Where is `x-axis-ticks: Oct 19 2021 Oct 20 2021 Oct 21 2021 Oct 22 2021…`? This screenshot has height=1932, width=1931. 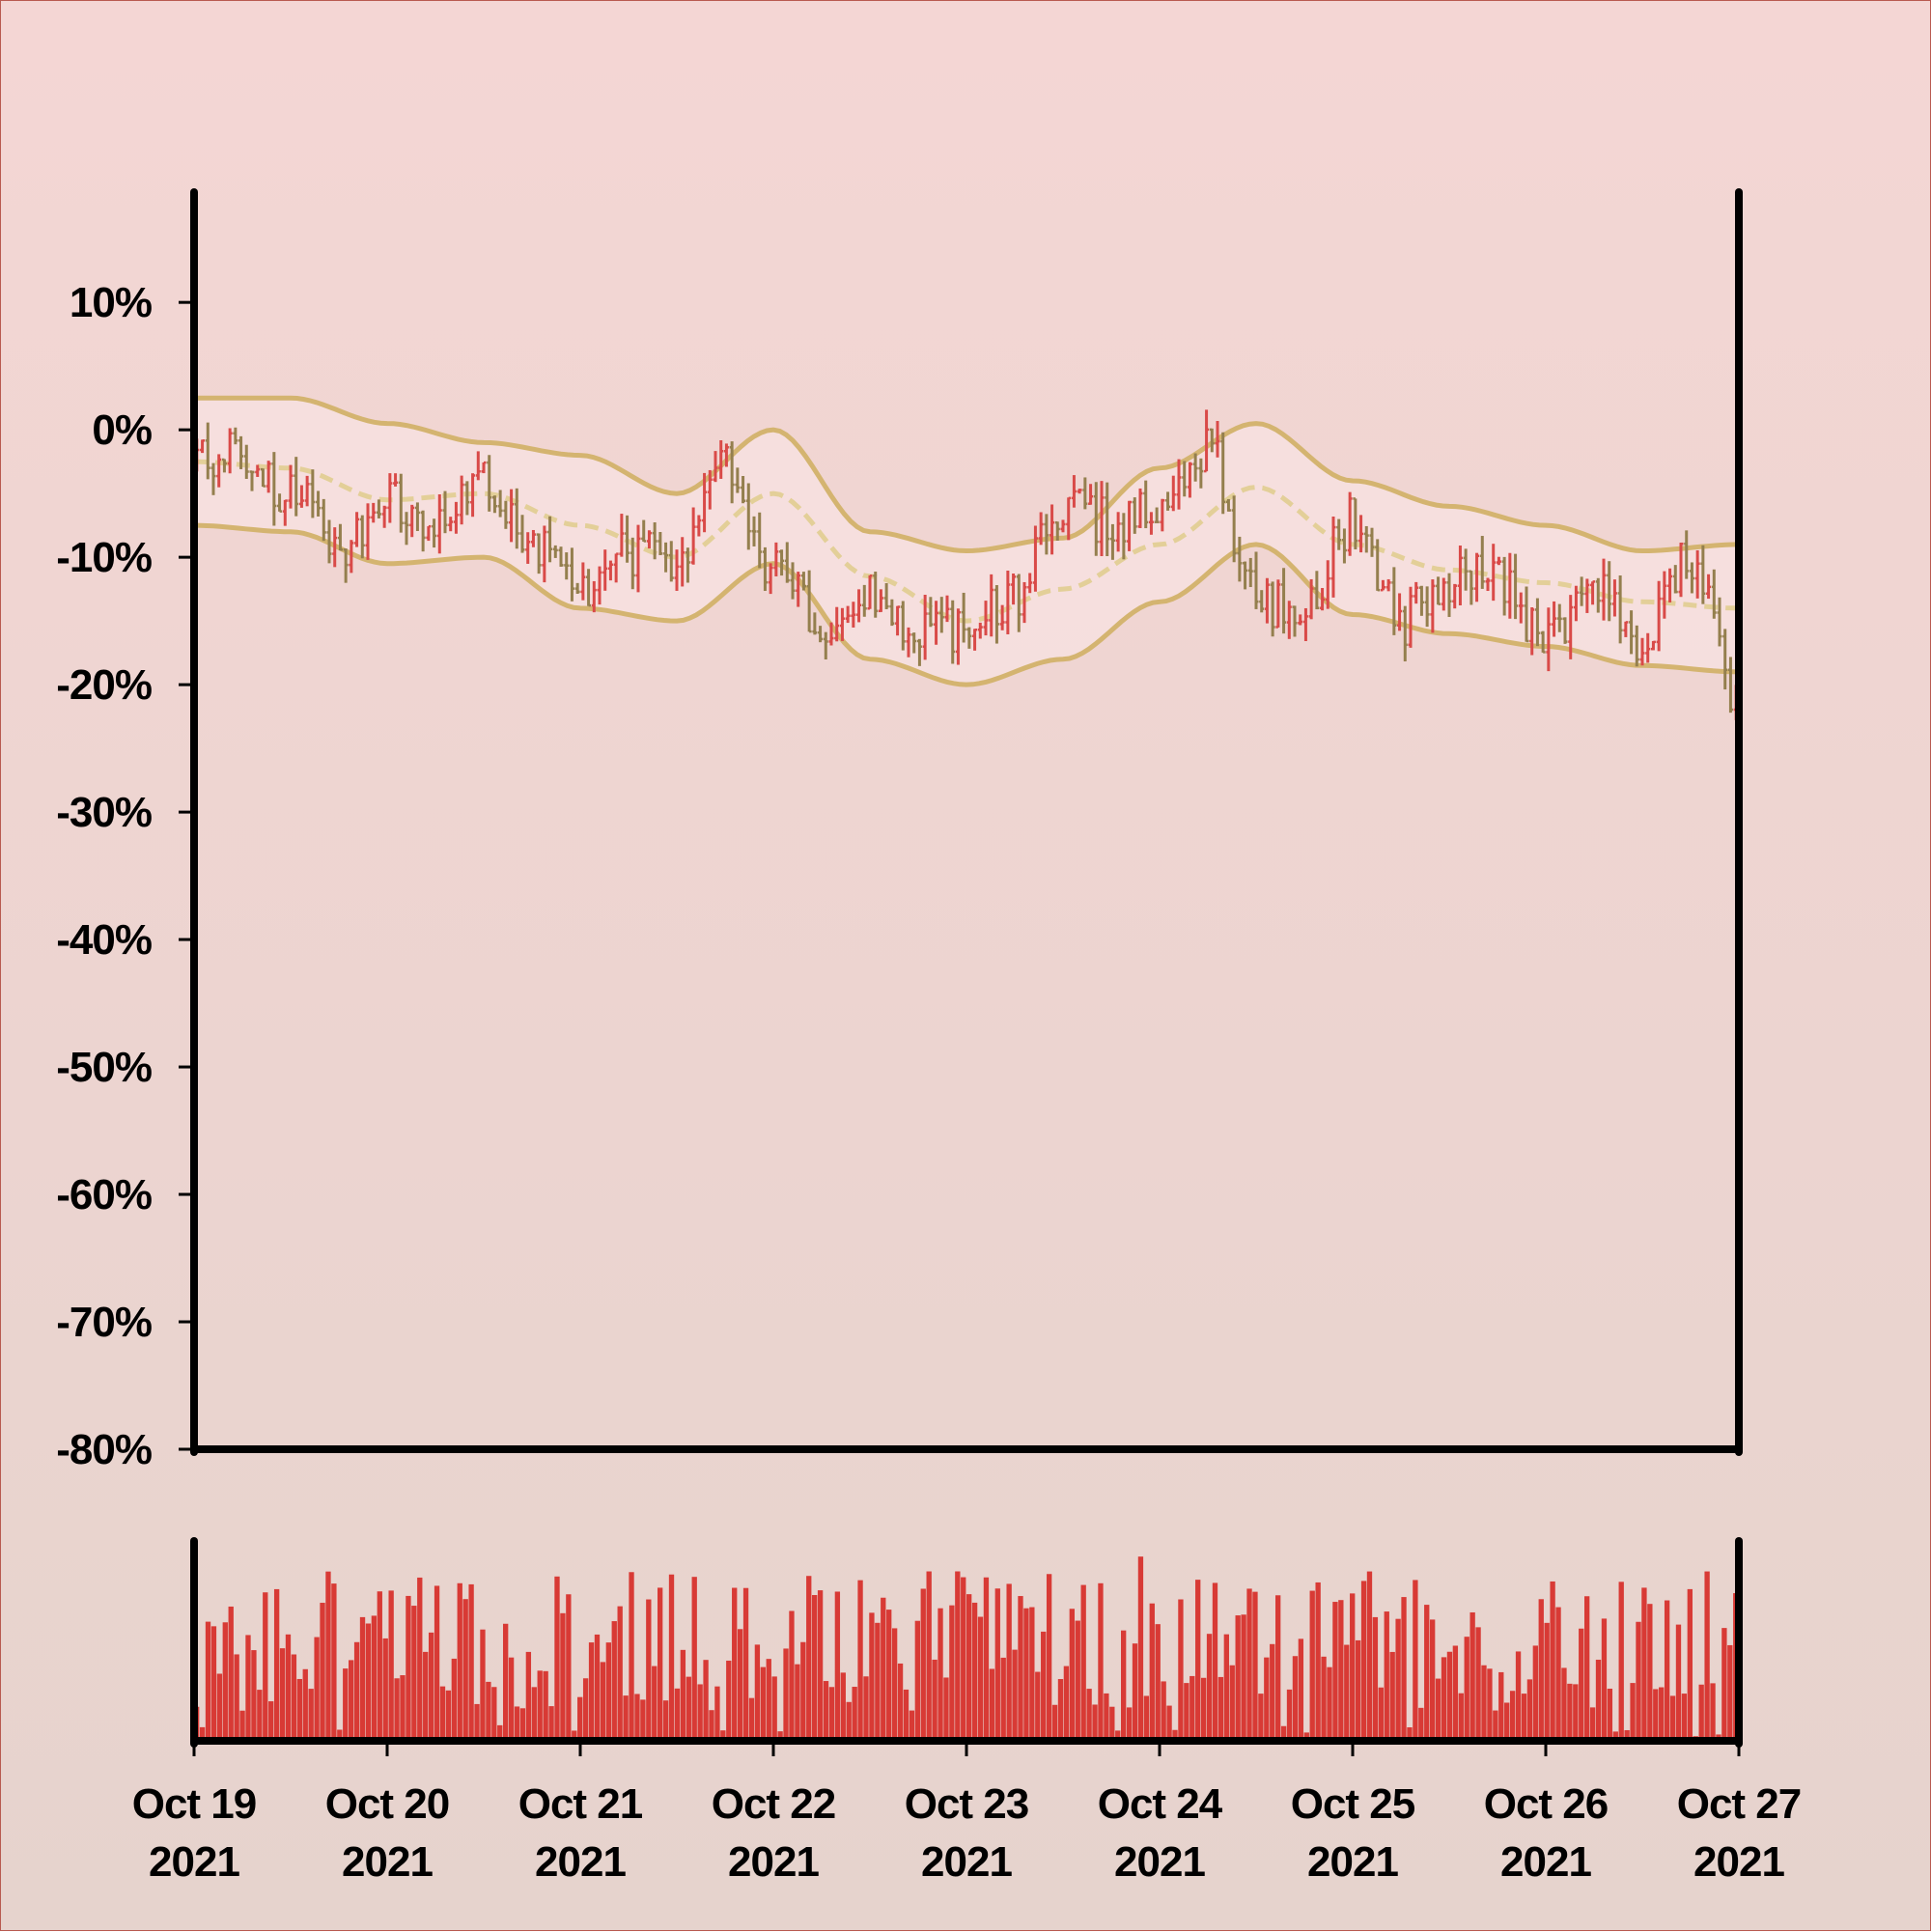
x-axis-ticks: Oct 19 2021 Oct 20 2021 Oct 21 2021 Oct 22 2021… is located at coordinates (967, 1814).